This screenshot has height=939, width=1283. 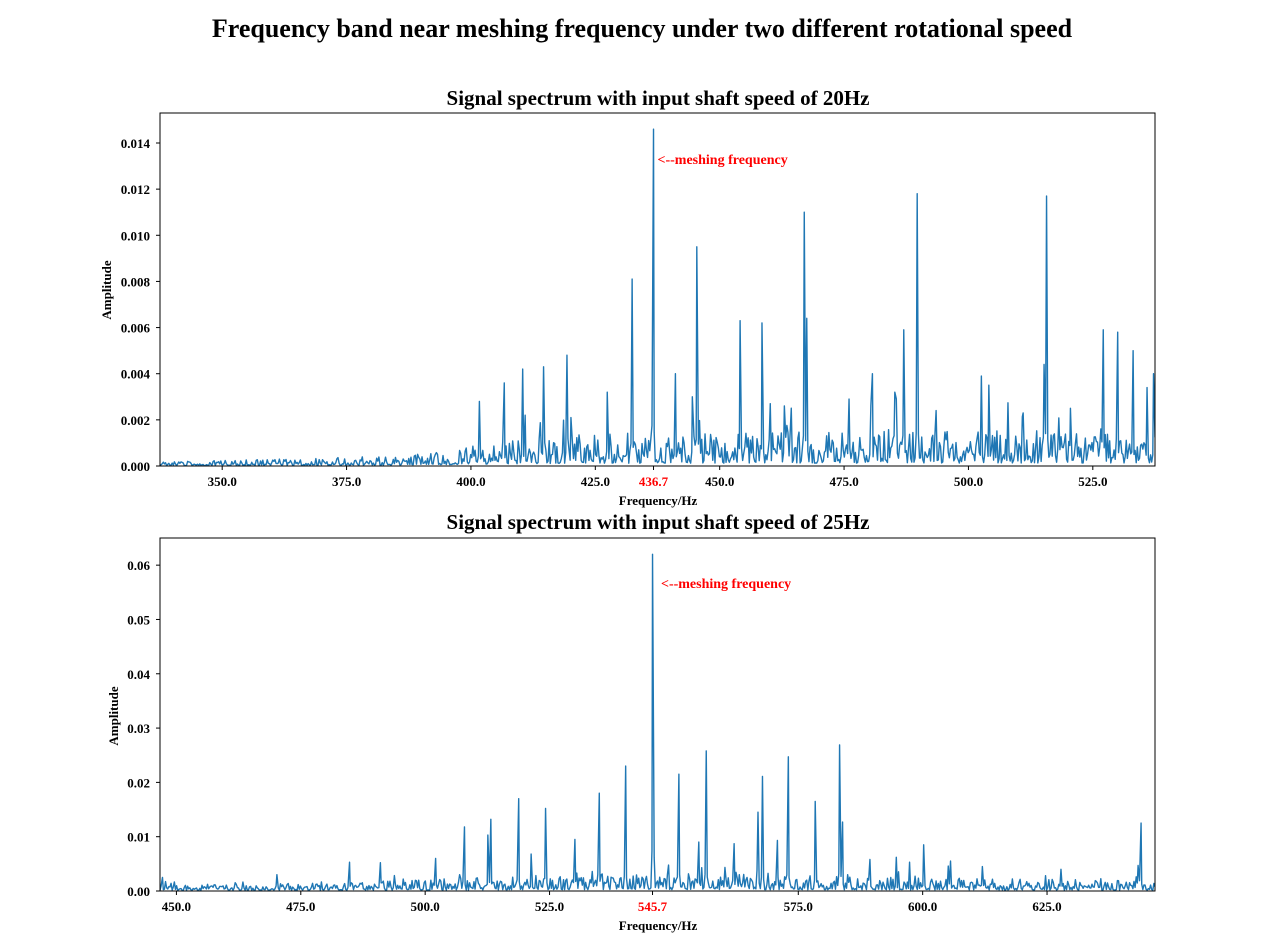 What do you see at coordinates (798, 906) in the screenshot?
I see `x-tick-label: 575.0` at bounding box center [798, 906].